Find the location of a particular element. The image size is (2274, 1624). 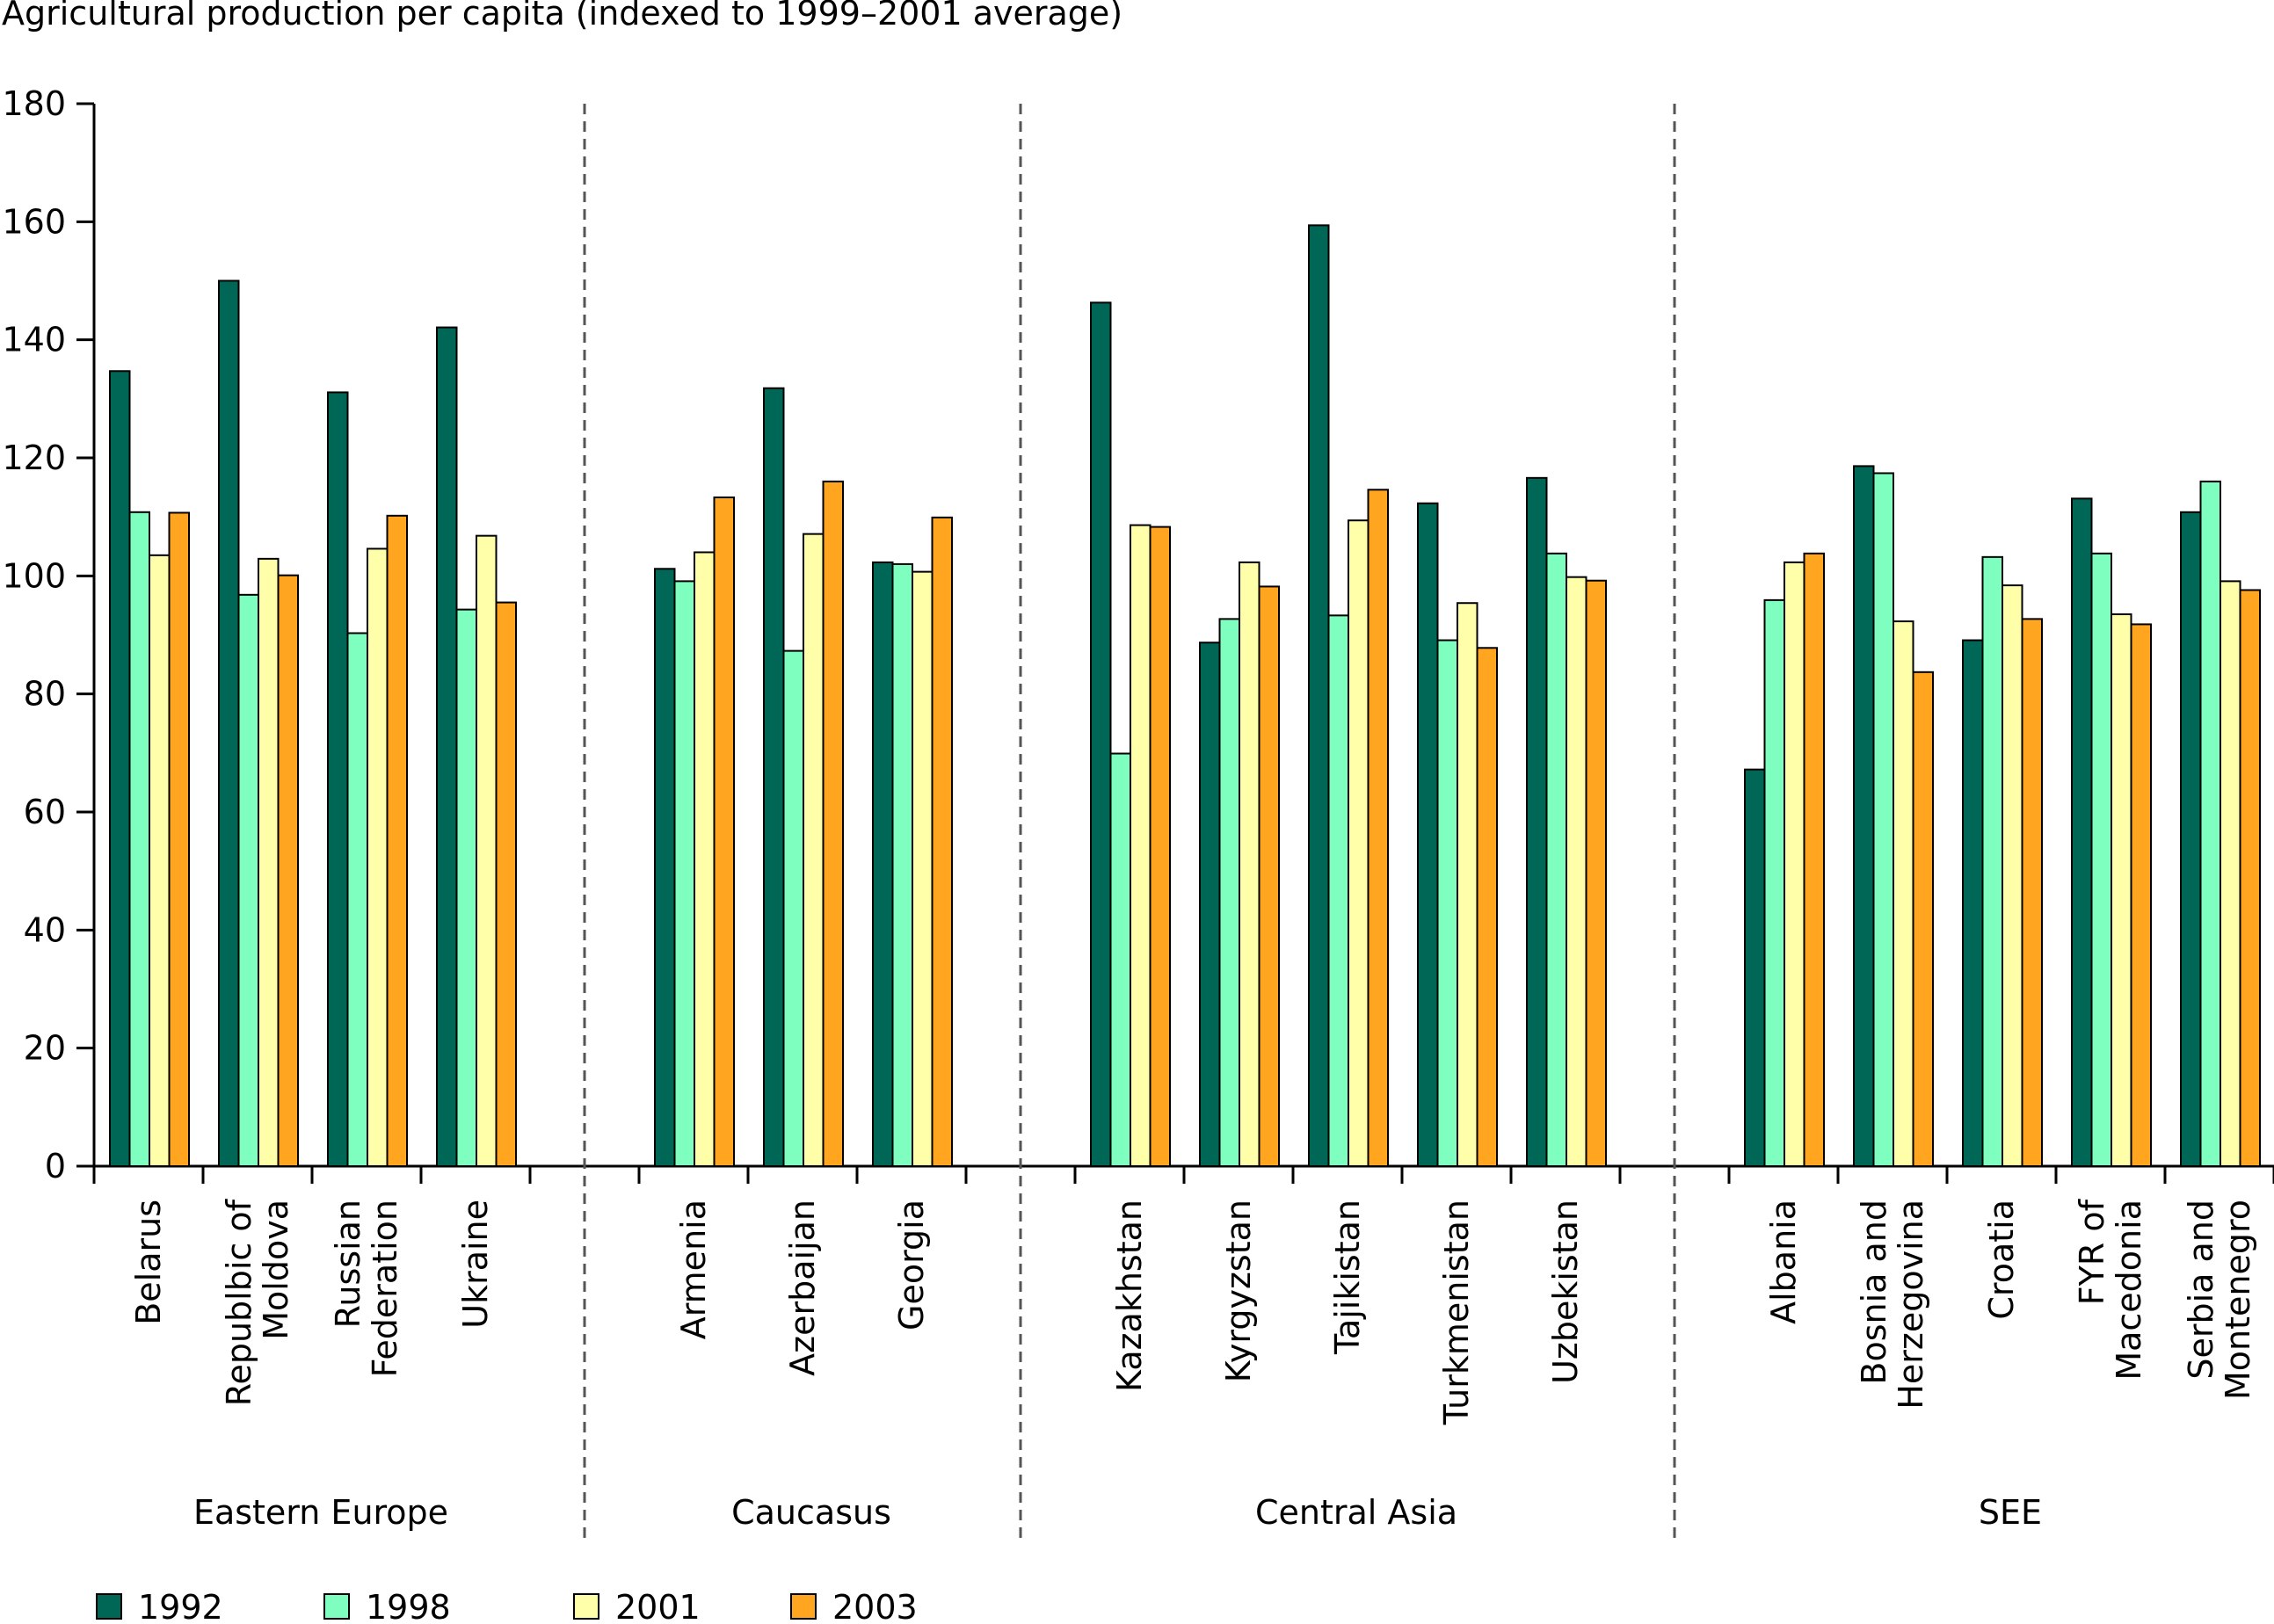

legend-swatch-2003 is located at coordinates (803, 1606).